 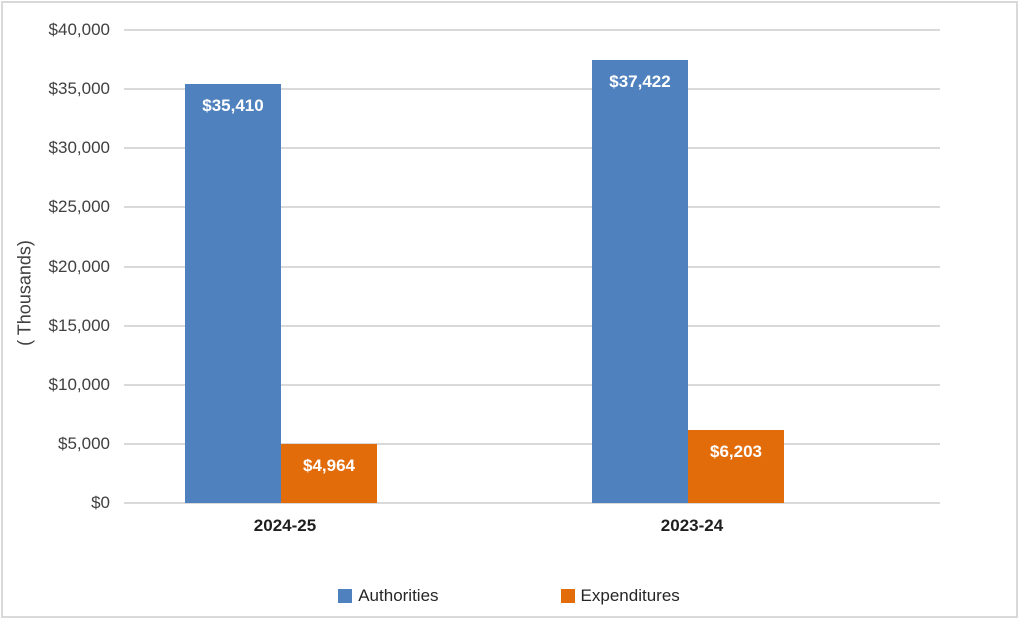 I want to click on bar-authorities-2023-24: $37,422, so click(x=640, y=281).